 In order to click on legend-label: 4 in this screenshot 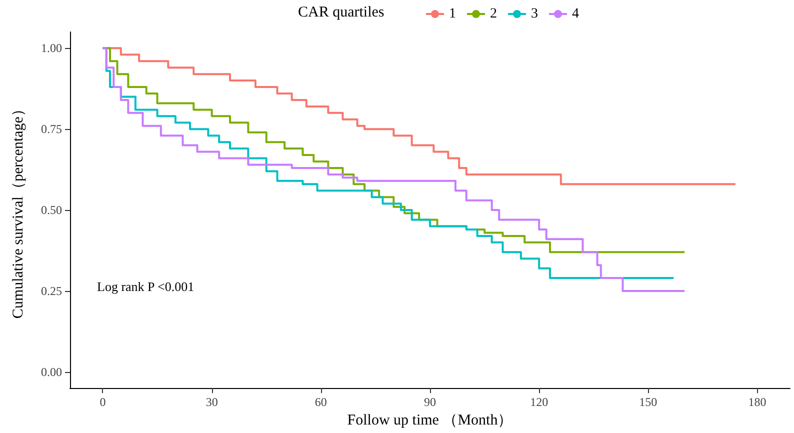, I will do `click(575, 14)`.